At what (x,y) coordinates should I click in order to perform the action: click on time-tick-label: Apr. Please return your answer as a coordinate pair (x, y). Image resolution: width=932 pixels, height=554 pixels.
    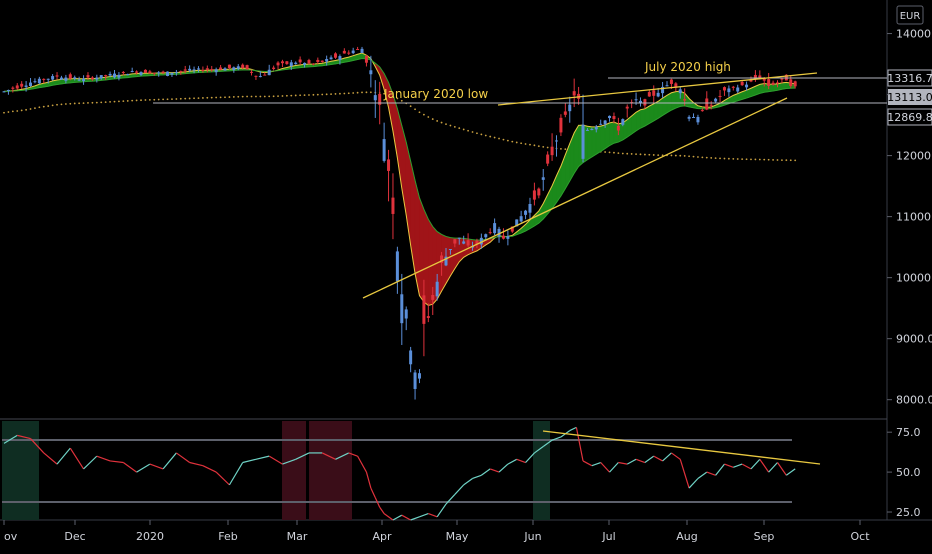
    Looking at the image, I should click on (382, 536).